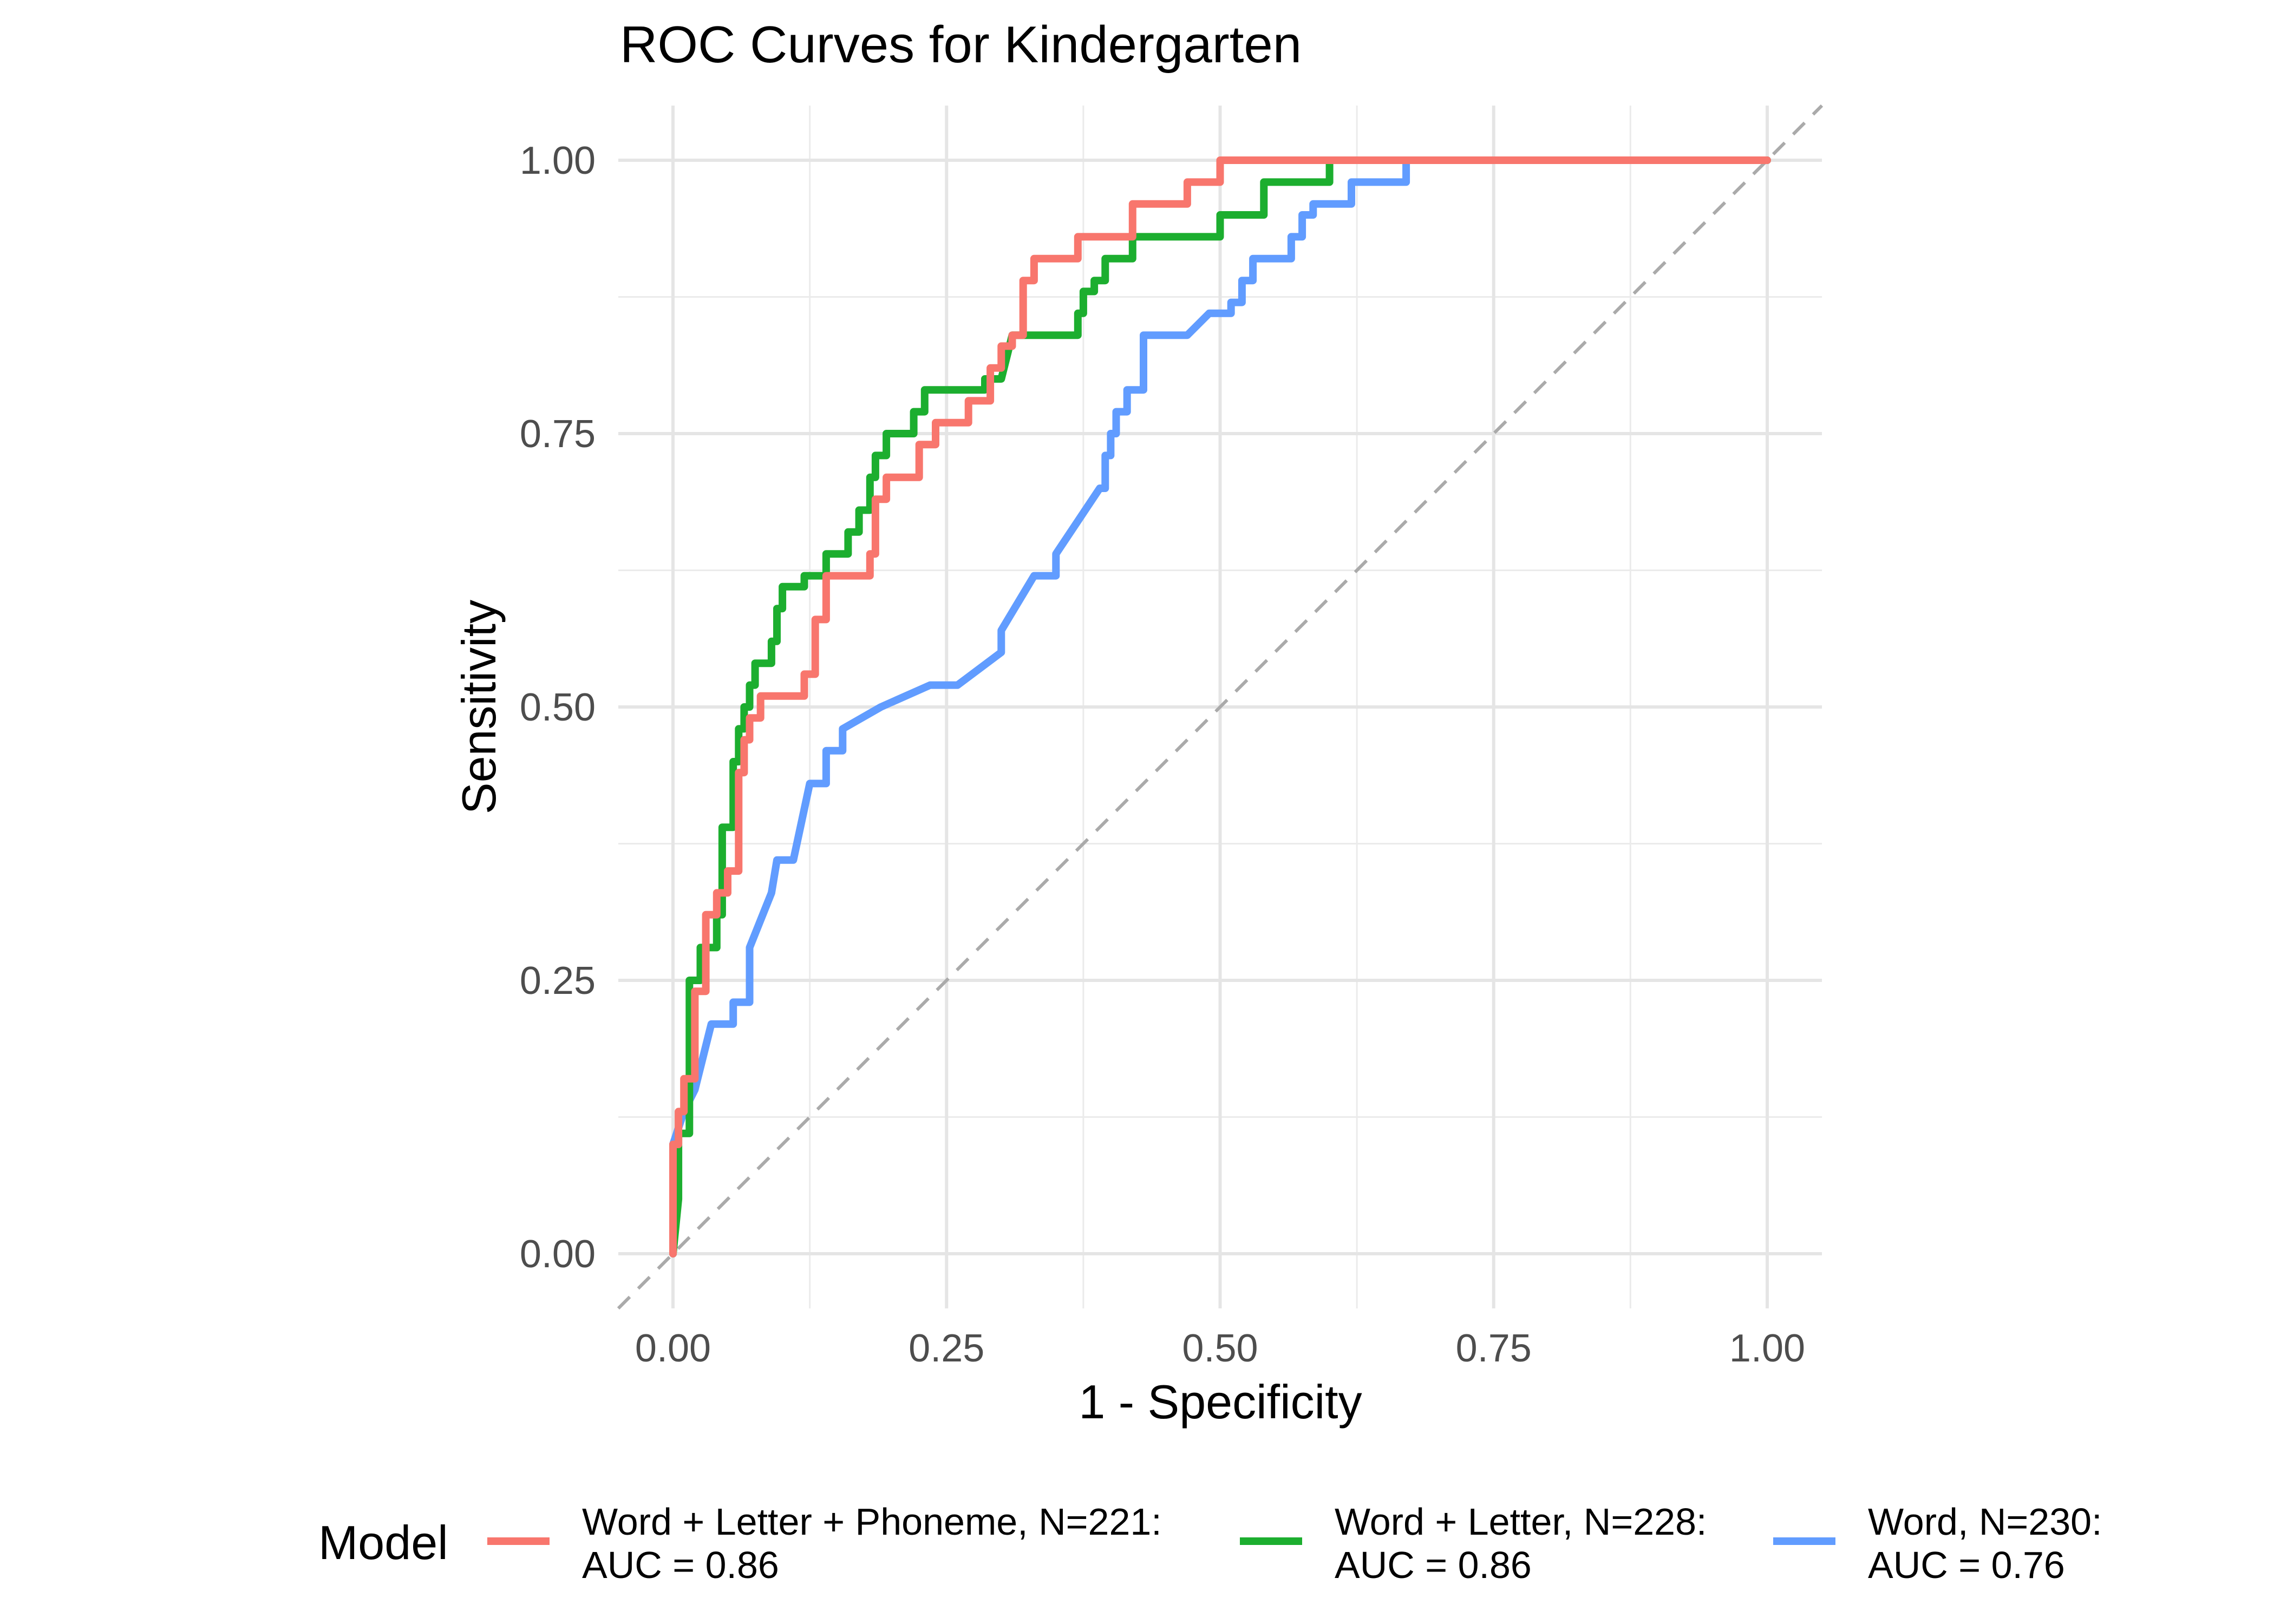 The width and height of the screenshot is (2274, 1624). Describe the element at coordinates (947, 1349) in the screenshot. I see `x-tick-label: 0.25` at that location.